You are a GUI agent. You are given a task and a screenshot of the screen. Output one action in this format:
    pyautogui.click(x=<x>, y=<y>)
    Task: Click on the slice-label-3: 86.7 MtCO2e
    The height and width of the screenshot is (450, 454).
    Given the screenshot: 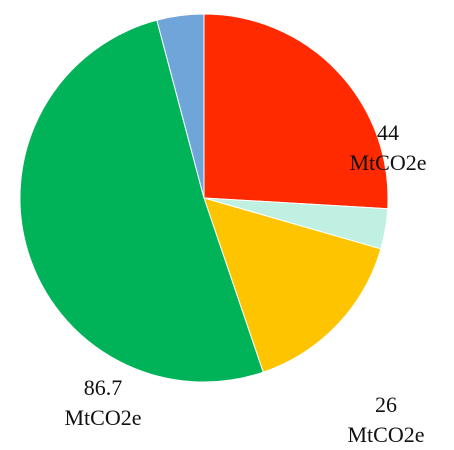 What is the action you would take?
    pyautogui.click(x=103, y=402)
    